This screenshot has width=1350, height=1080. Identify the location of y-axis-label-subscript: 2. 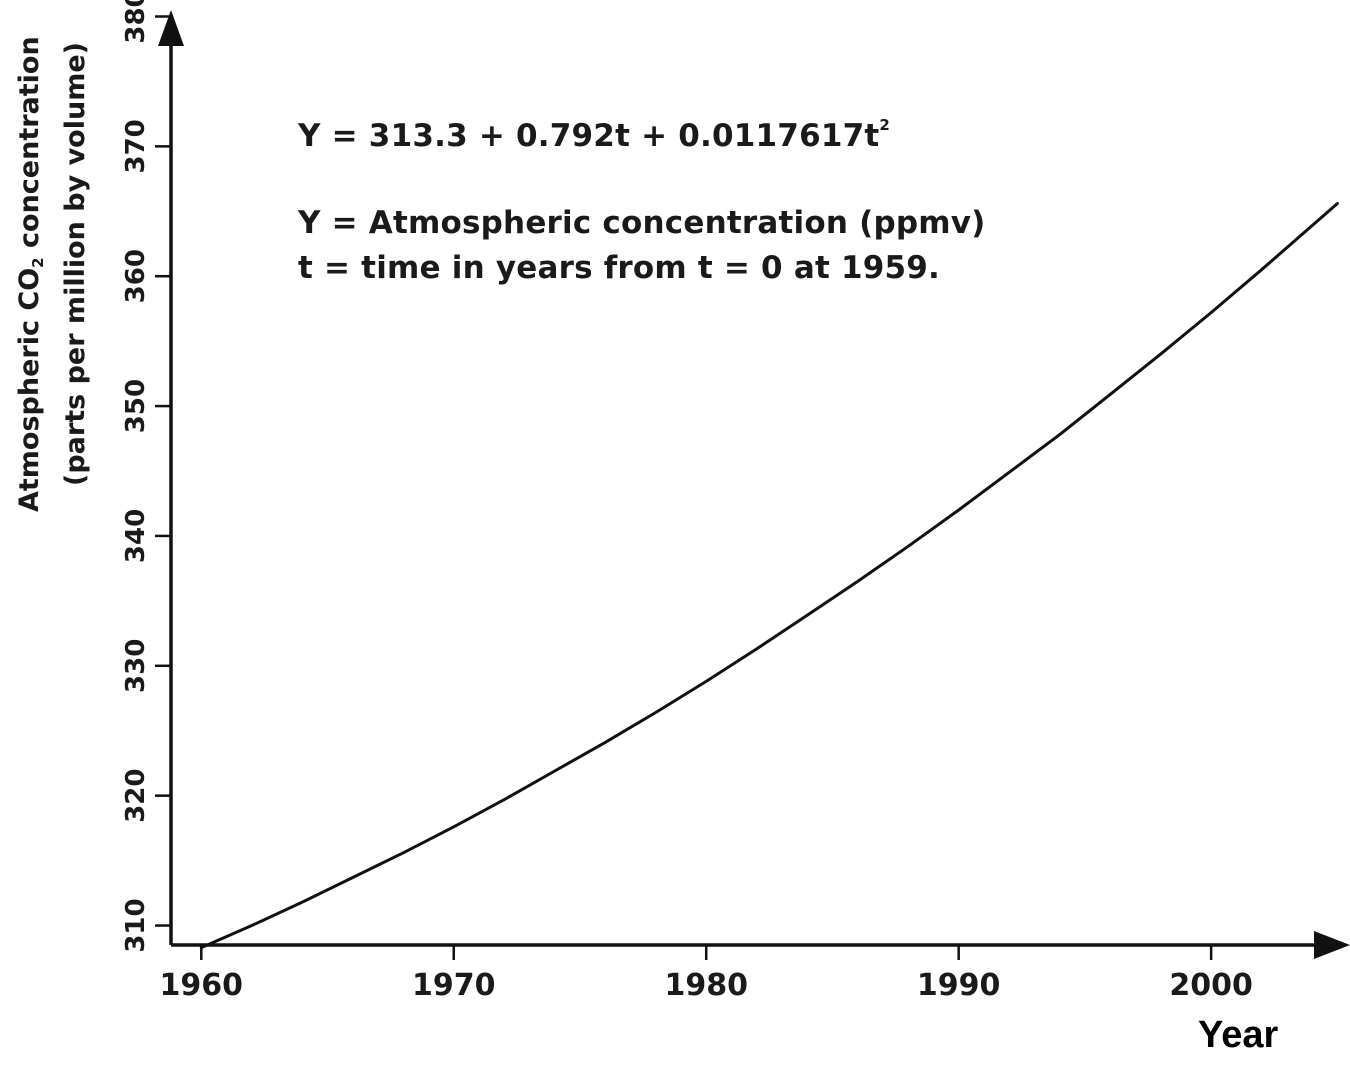
(38, 262).